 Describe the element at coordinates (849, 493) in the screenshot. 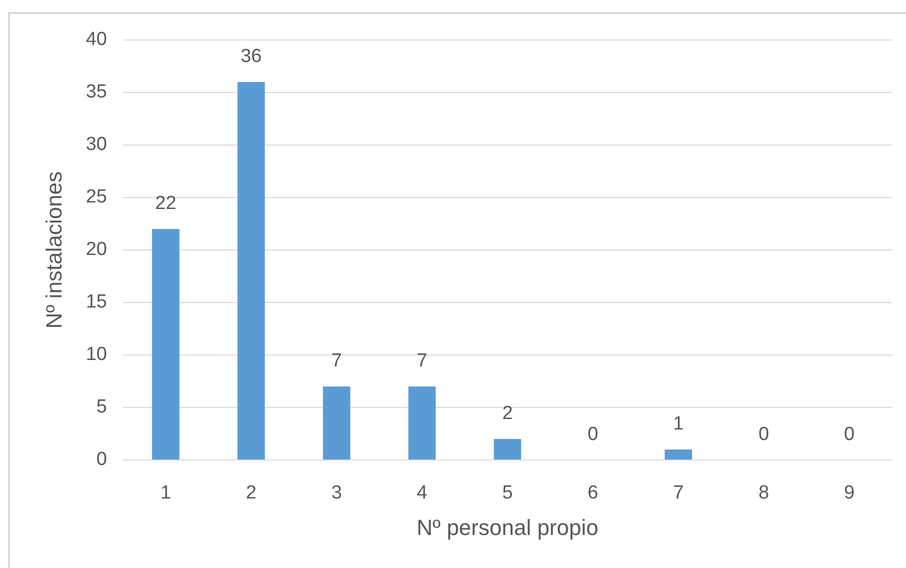

I see `x-tick-label: 9` at that location.